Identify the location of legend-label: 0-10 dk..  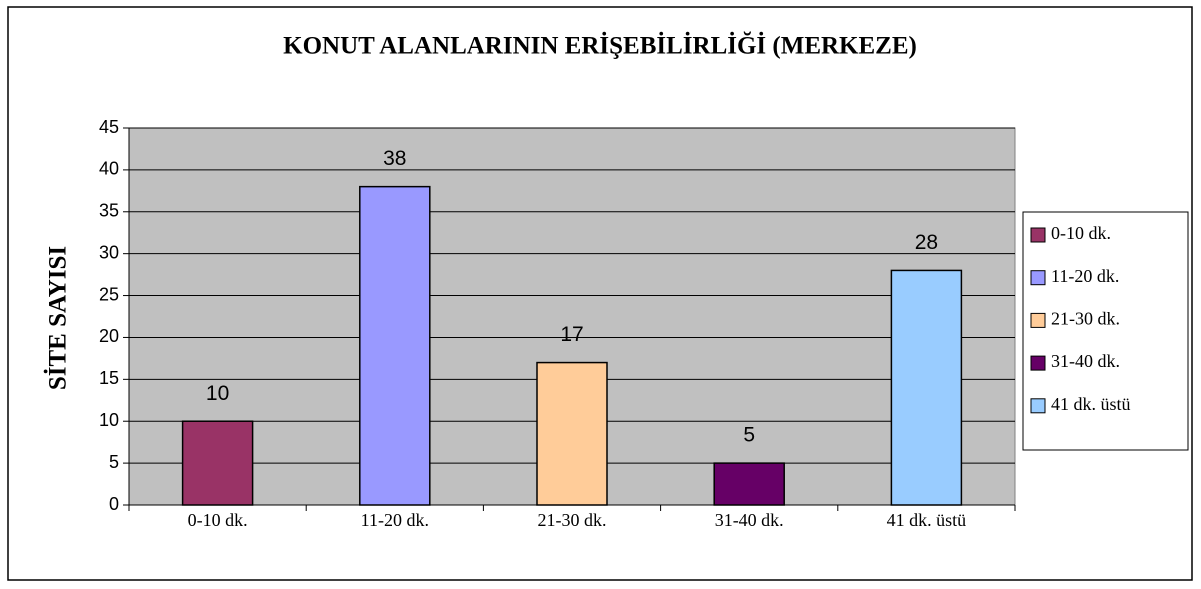
(1081, 233).